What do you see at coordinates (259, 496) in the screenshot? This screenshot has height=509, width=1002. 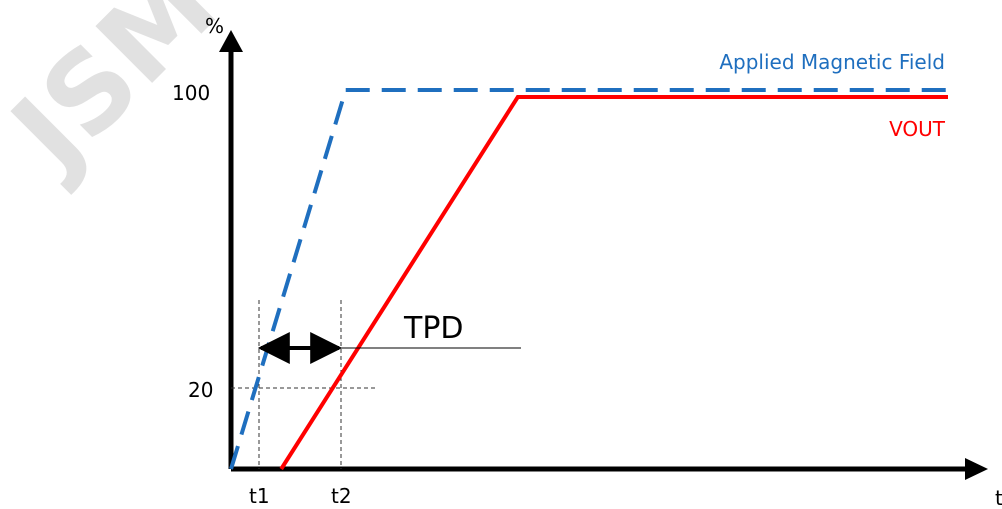 I see `x-tick-t1: t1` at bounding box center [259, 496].